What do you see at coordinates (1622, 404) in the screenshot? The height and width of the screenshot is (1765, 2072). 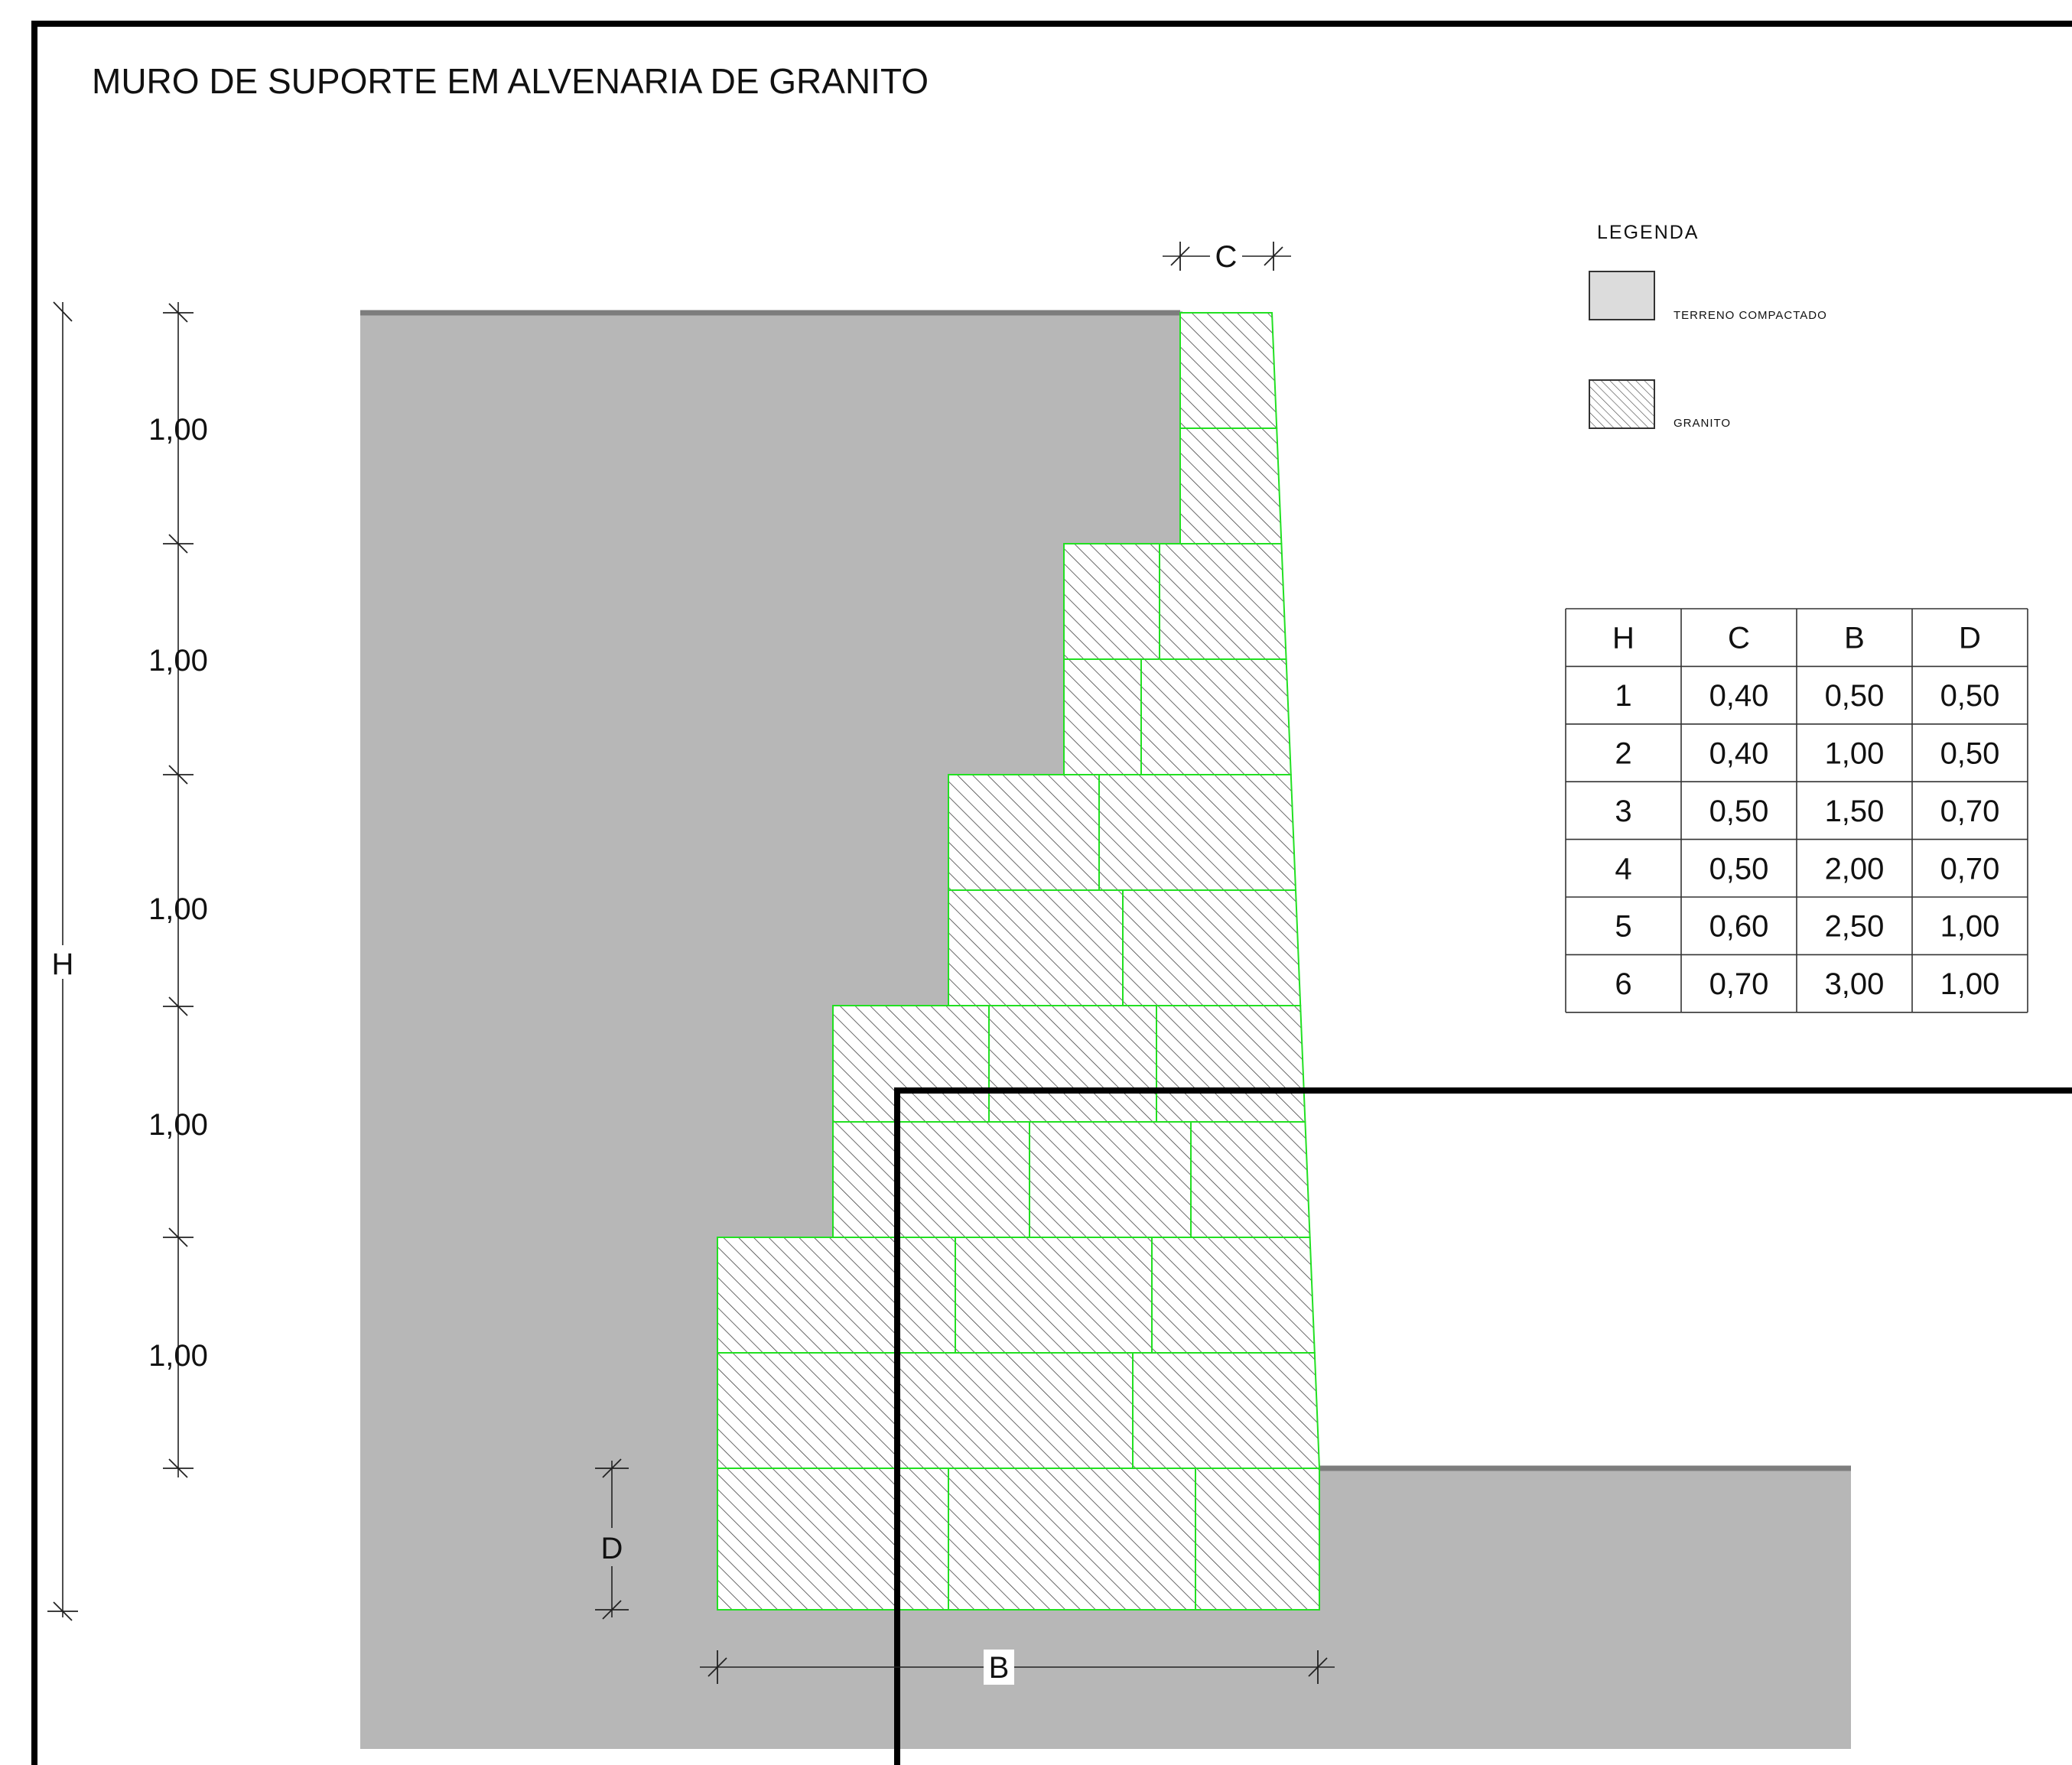 I see `legend-swatch-granite` at bounding box center [1622, 404].